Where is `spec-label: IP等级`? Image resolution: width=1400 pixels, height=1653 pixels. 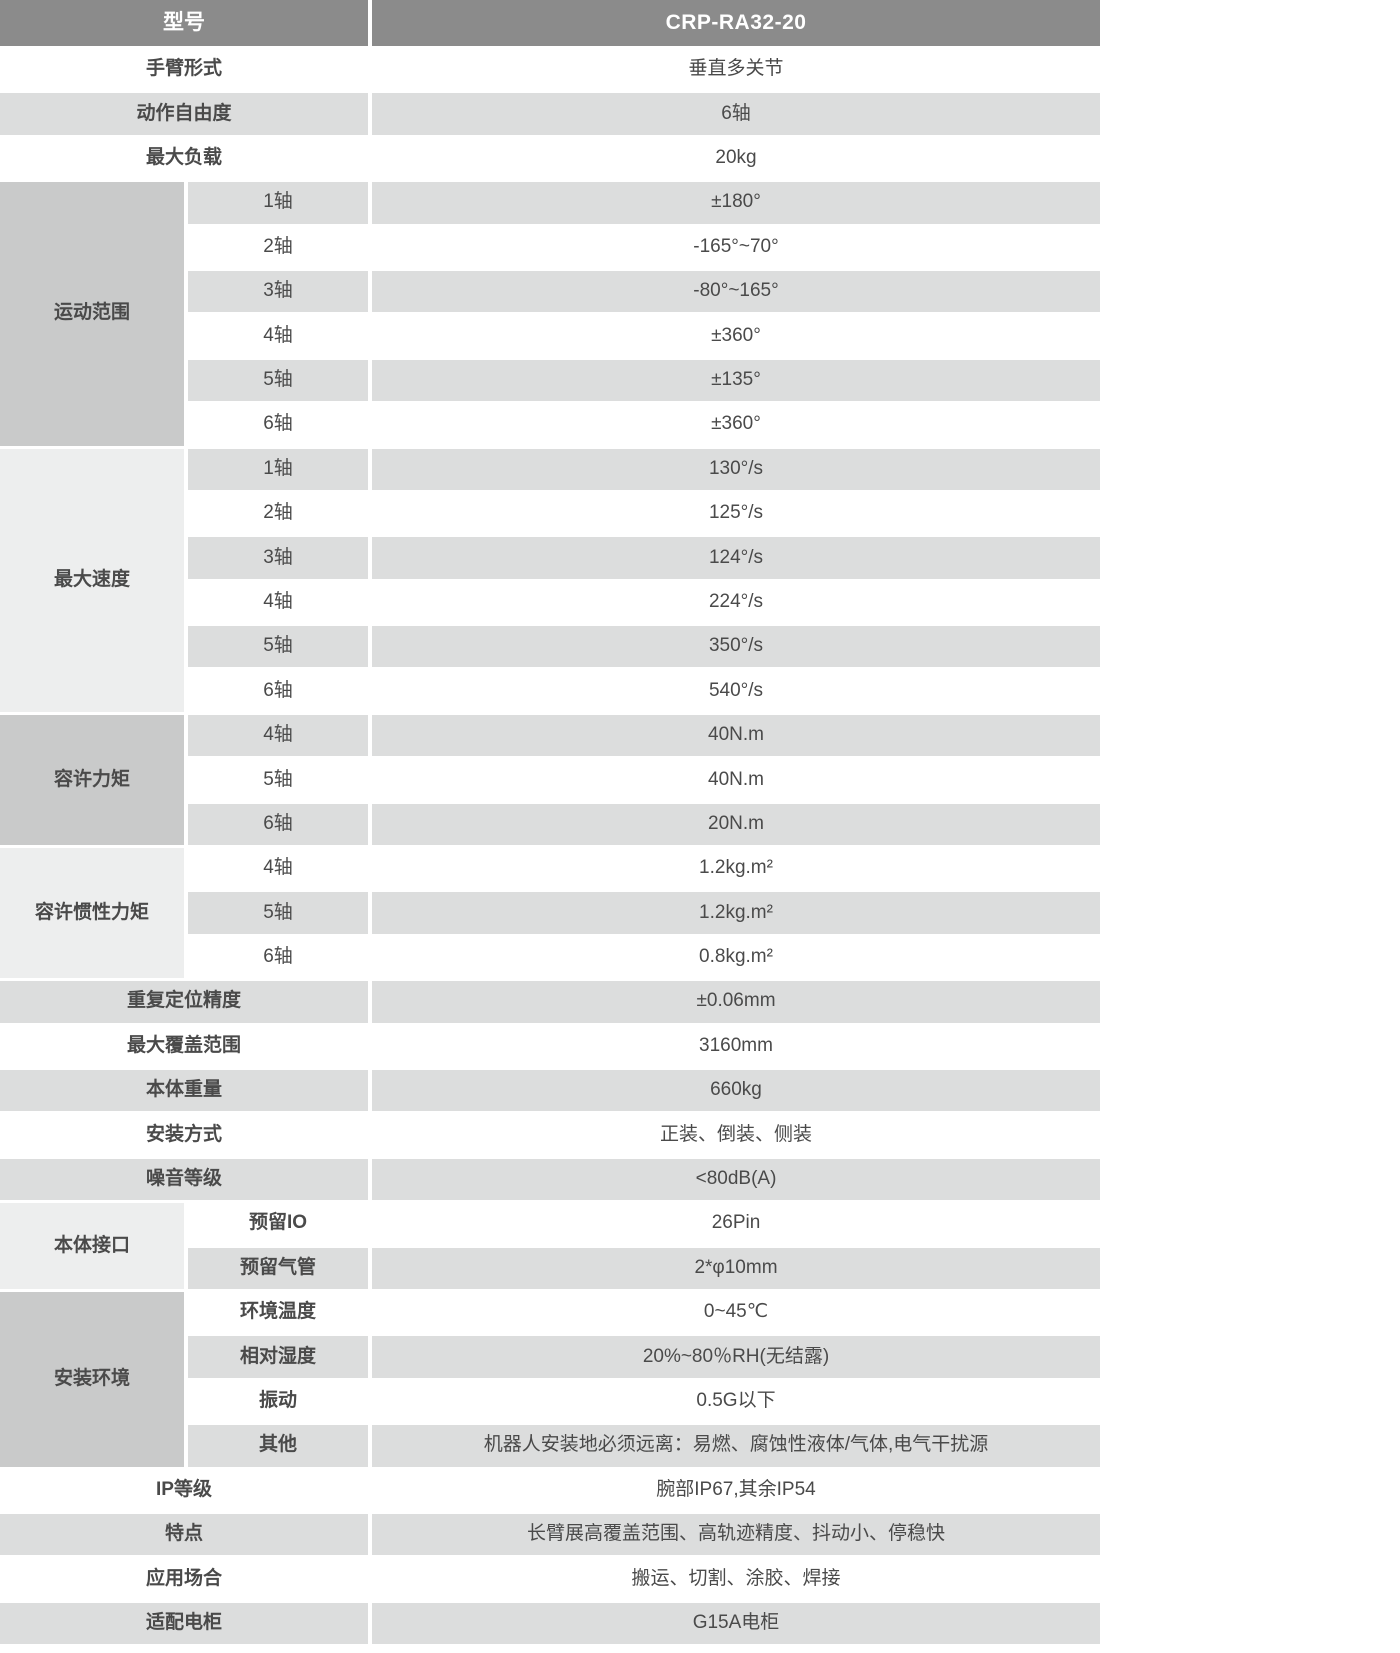
spec-label: IP等级 is located at coordinates (184, 1490).